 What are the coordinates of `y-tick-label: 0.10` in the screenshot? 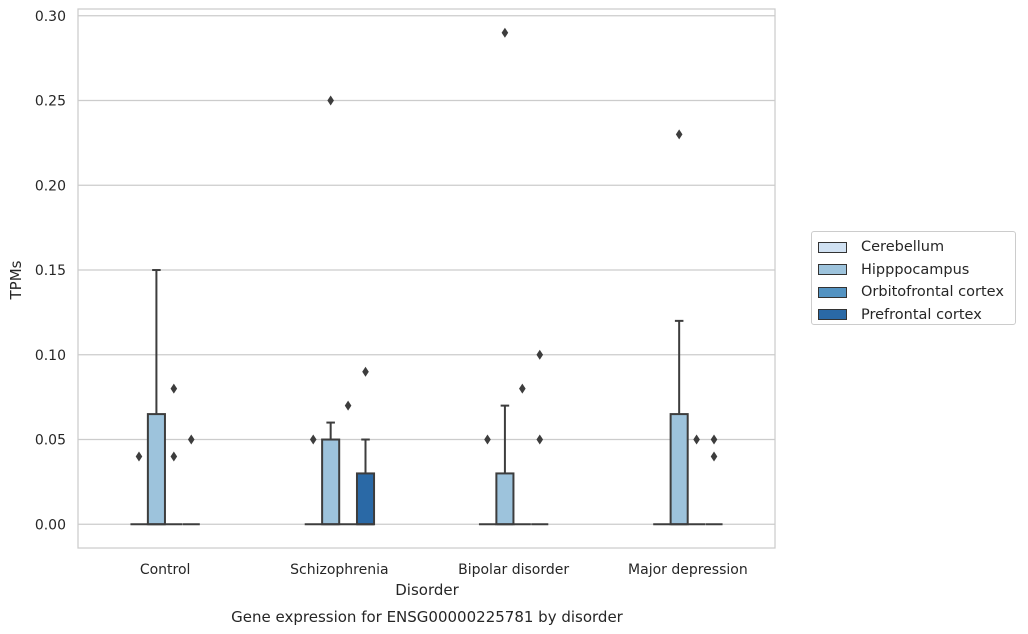 It's located at (50, 356).